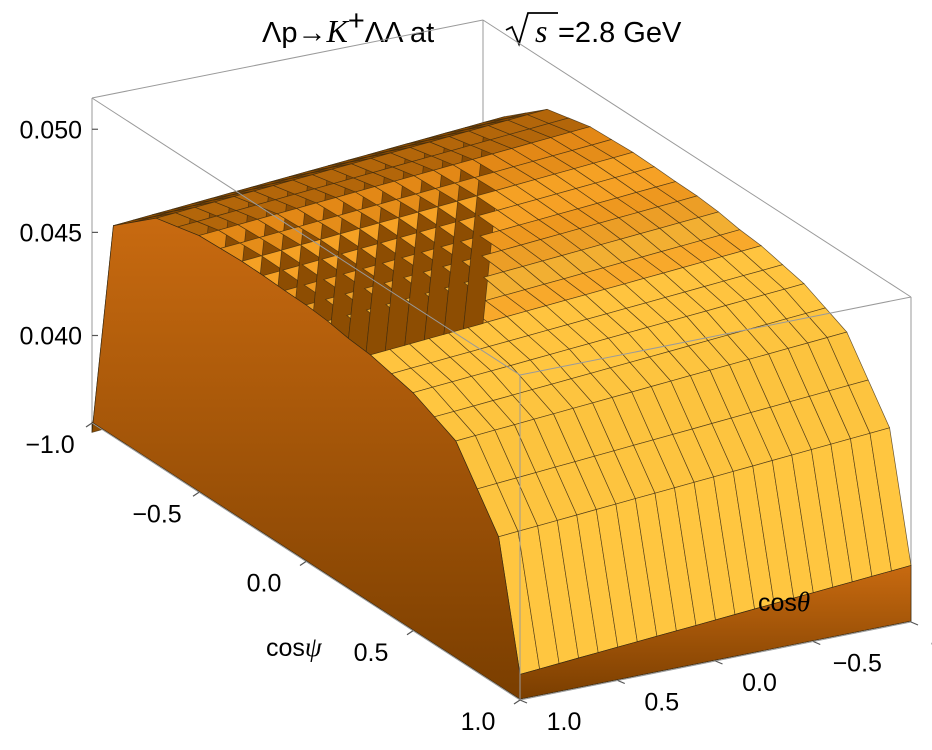 The image size is (932, 750). What do you see at coordinates (661, 703) in the screenshot?
I see `y-tick-label: 0.5` at bounding box center [661, 703].